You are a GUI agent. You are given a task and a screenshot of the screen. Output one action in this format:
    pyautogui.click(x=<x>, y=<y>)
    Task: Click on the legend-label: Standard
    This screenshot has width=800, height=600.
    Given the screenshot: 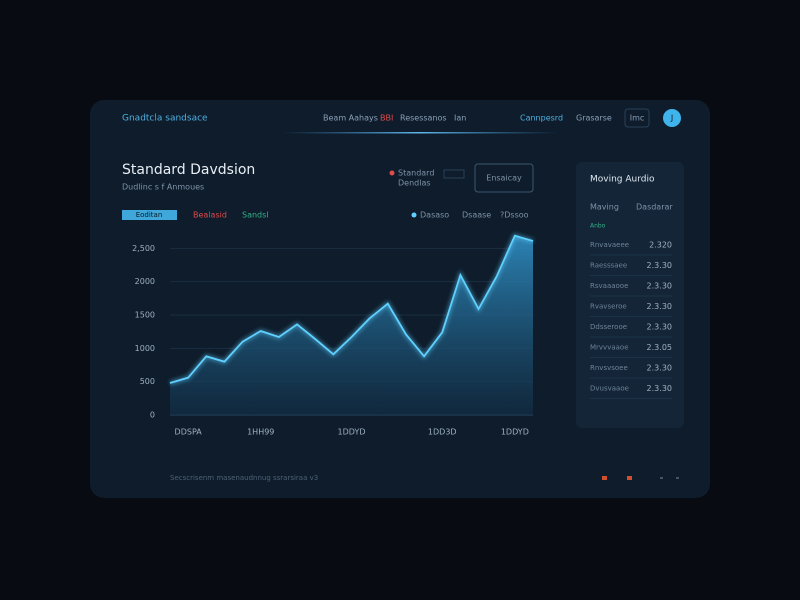 What is the action you would take?
    pyautogui.click(x=416, y=173)
    